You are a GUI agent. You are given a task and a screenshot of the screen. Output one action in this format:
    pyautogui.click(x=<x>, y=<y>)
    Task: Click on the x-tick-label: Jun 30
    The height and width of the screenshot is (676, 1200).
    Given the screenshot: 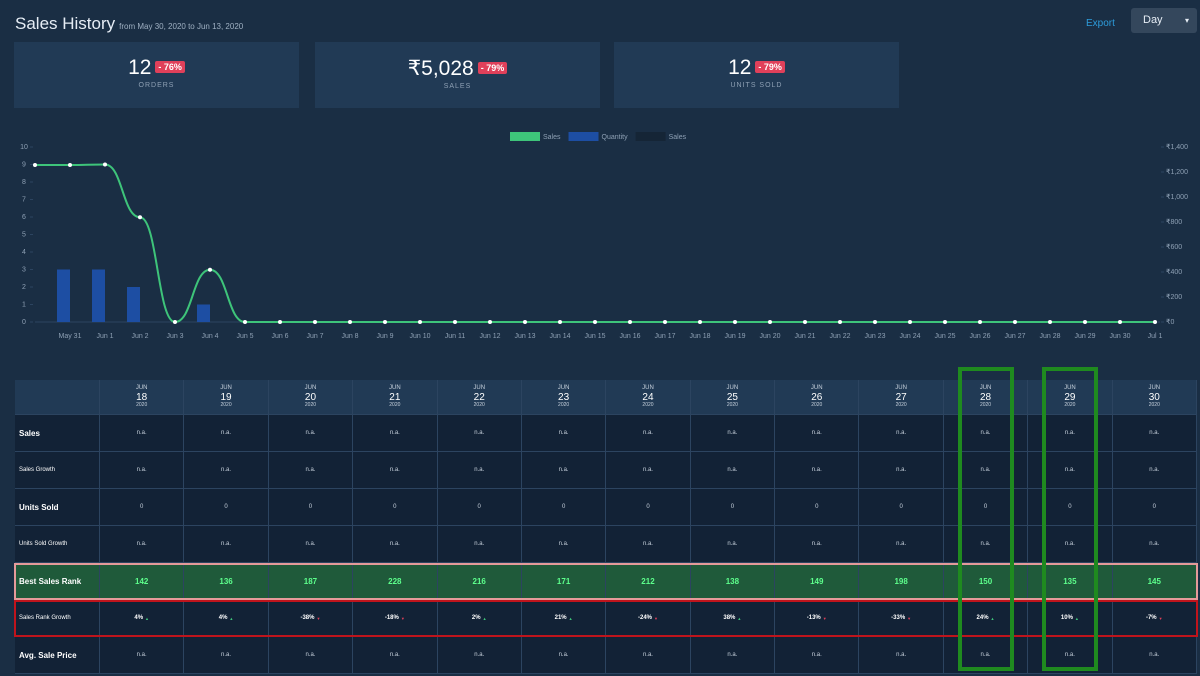 What is the action you would take?
    pyautogui.click(x=1119, y=336)
    